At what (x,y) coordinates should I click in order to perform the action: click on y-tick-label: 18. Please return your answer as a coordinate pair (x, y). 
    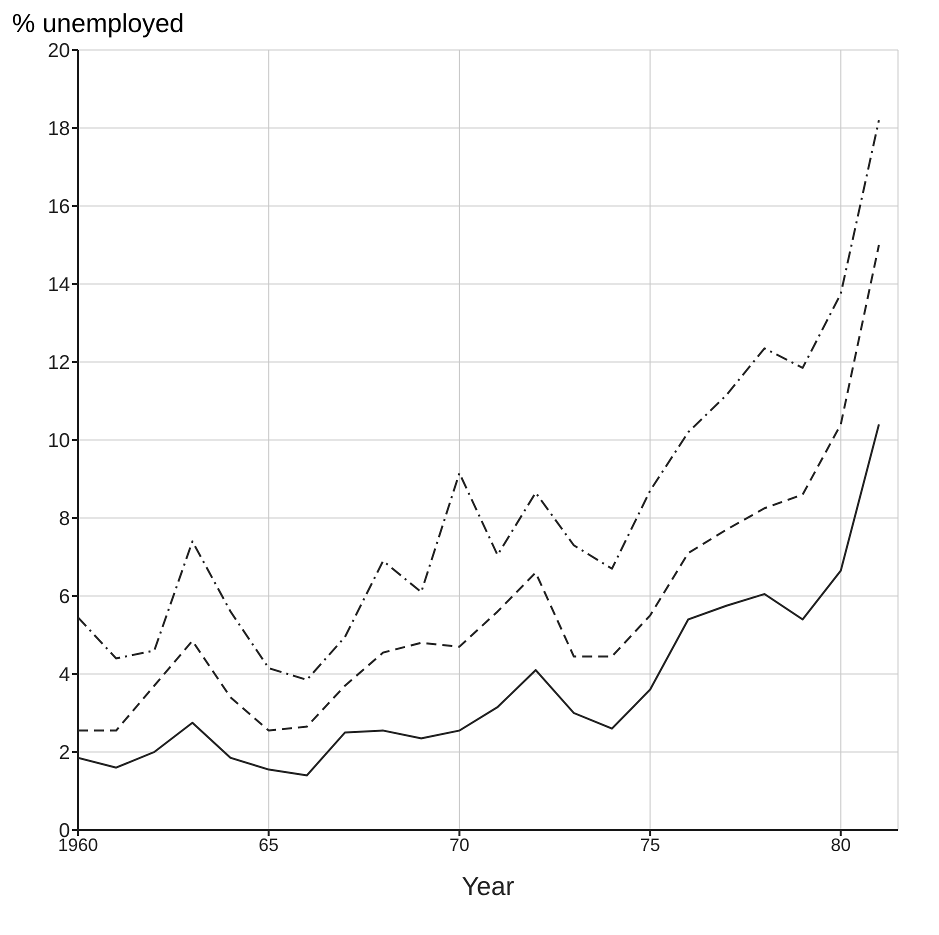
    Looking at the image, I should click on (59, 129).